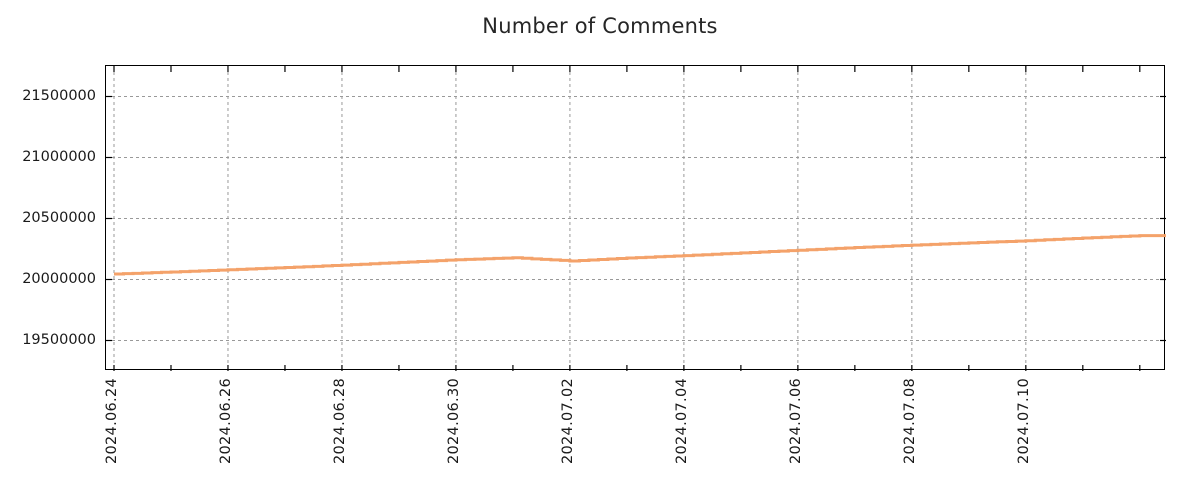 The height and width of the screenshot is (500, 1200). What do you see at coordinates (600, 26) in the screenshot?
I see `chart-title: Number of Comments` at bounding box center [600, 26].